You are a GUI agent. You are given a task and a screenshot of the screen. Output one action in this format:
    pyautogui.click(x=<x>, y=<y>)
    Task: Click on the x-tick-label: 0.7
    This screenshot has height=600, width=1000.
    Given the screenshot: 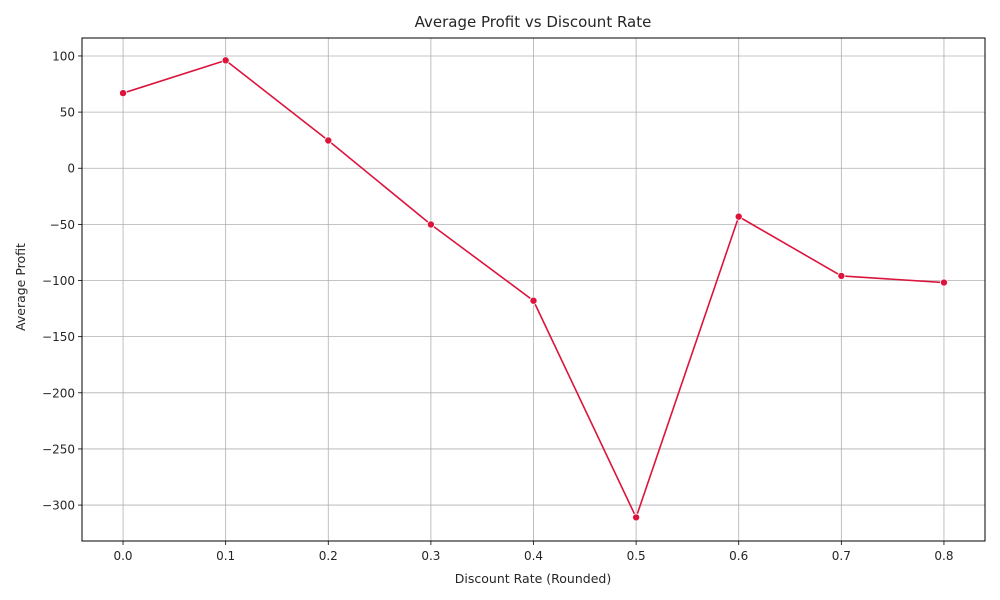 What is the action you would take?
    pyautogui.click(x=841, y=556)
    